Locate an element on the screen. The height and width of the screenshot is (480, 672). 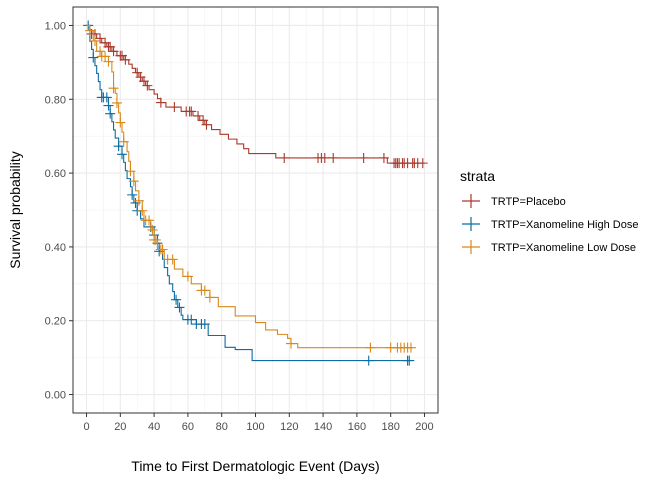
x-tick-label: 0 is located at coordinates (86, 427).